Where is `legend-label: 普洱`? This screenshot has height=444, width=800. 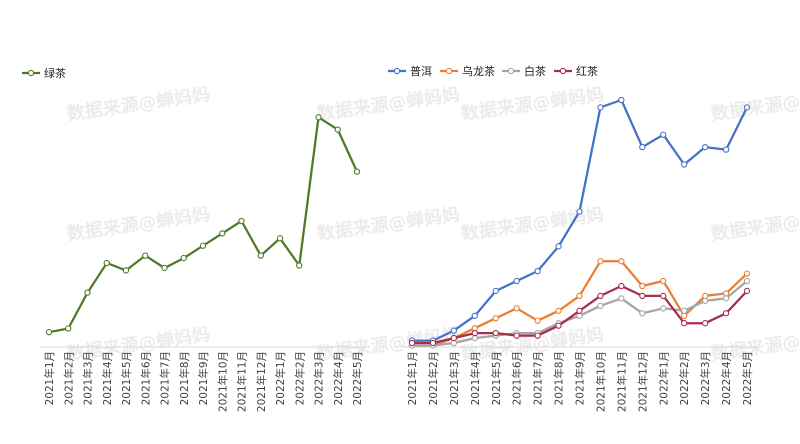 legend-label: 普洱 is located at coordinates (421, 71).